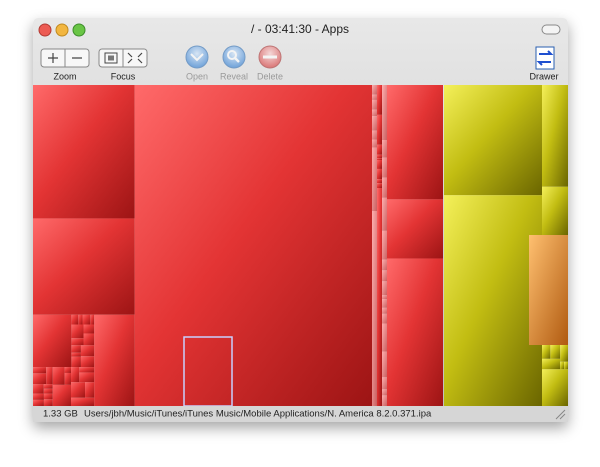  I want to click on focus-control, so click(123, 58).